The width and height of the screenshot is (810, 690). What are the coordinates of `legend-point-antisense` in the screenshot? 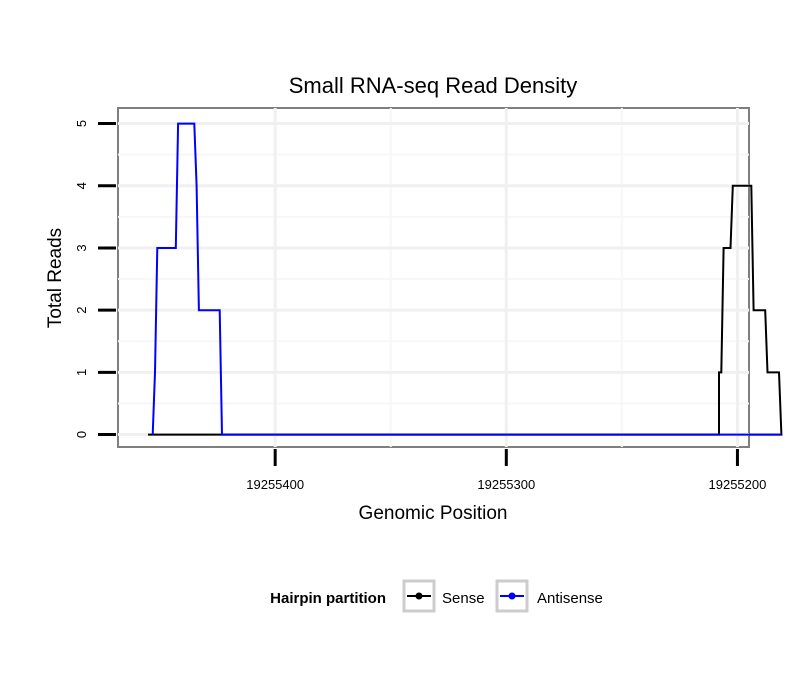 It's located at (512, 596).